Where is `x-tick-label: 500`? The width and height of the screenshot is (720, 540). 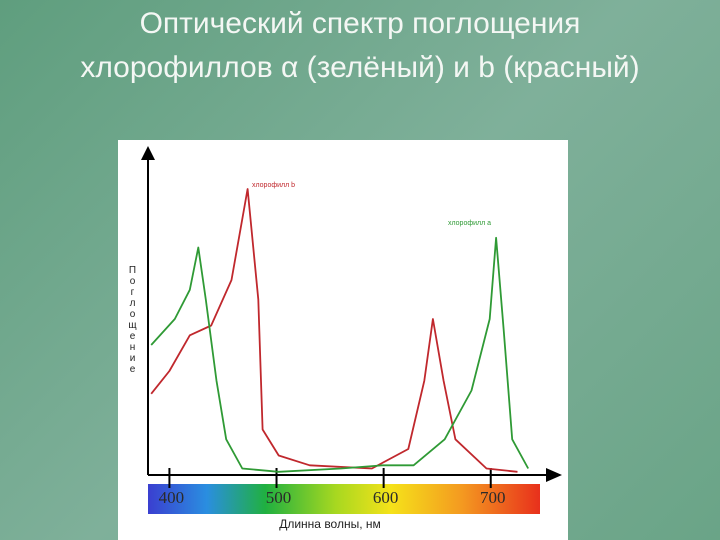
x-tick-label: 500 is located at coordinates (279, 497).